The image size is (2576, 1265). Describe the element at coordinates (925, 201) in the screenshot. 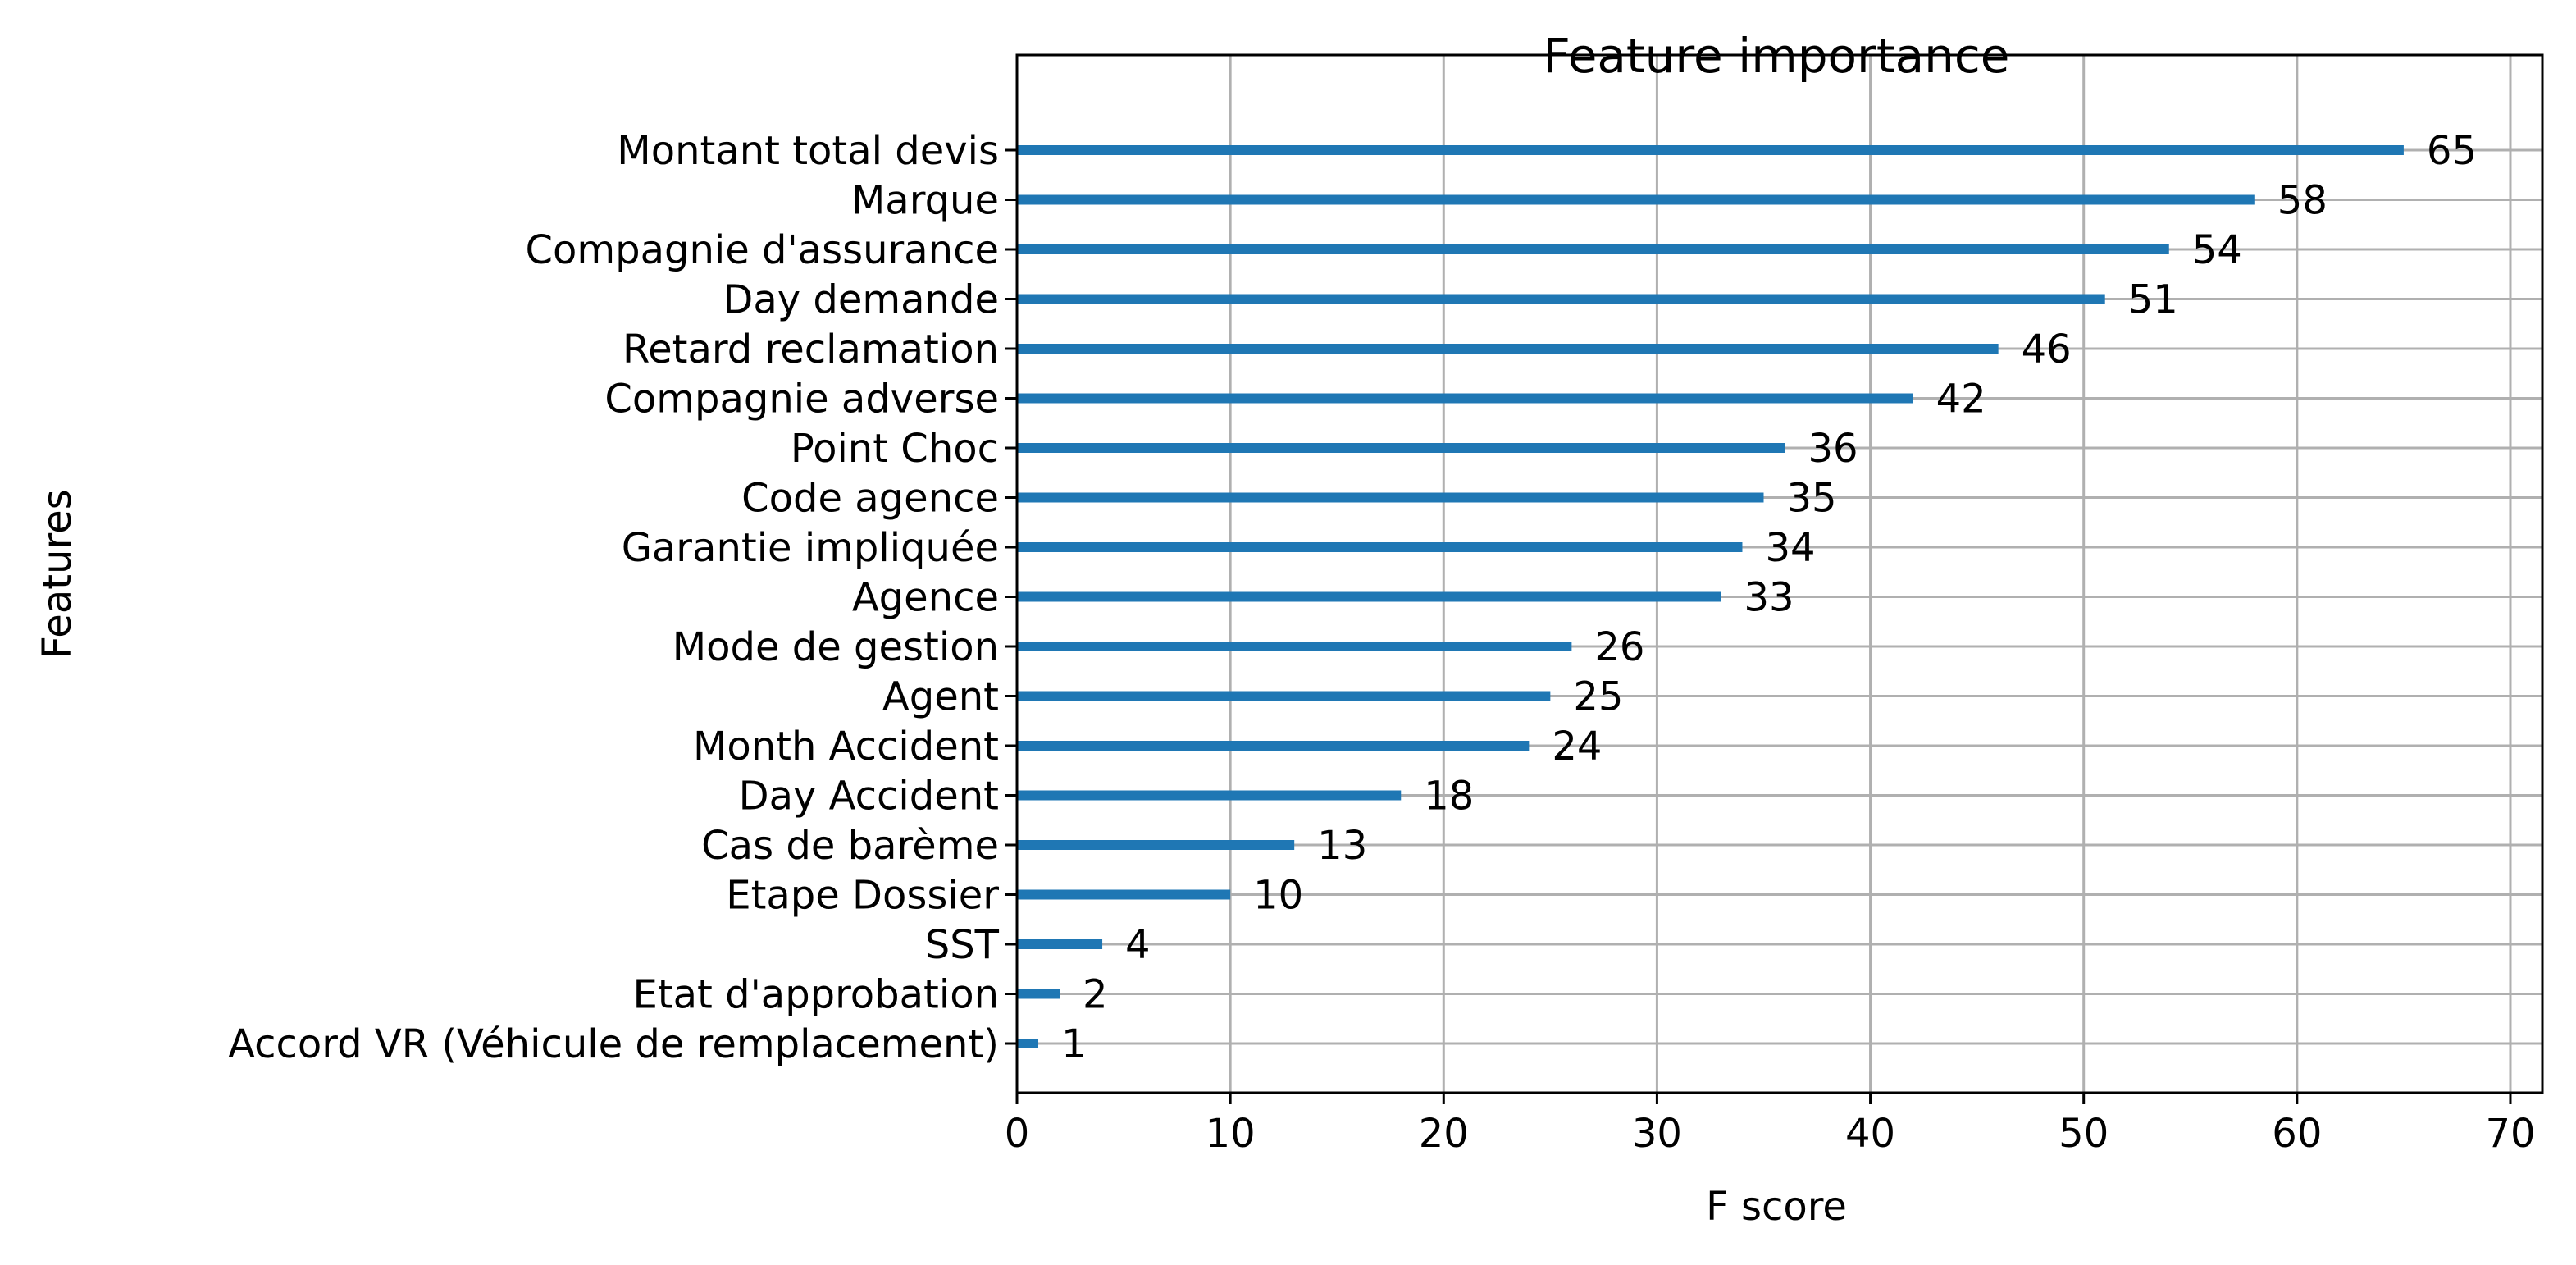

I see `y-tick-label: Marque` at that location.